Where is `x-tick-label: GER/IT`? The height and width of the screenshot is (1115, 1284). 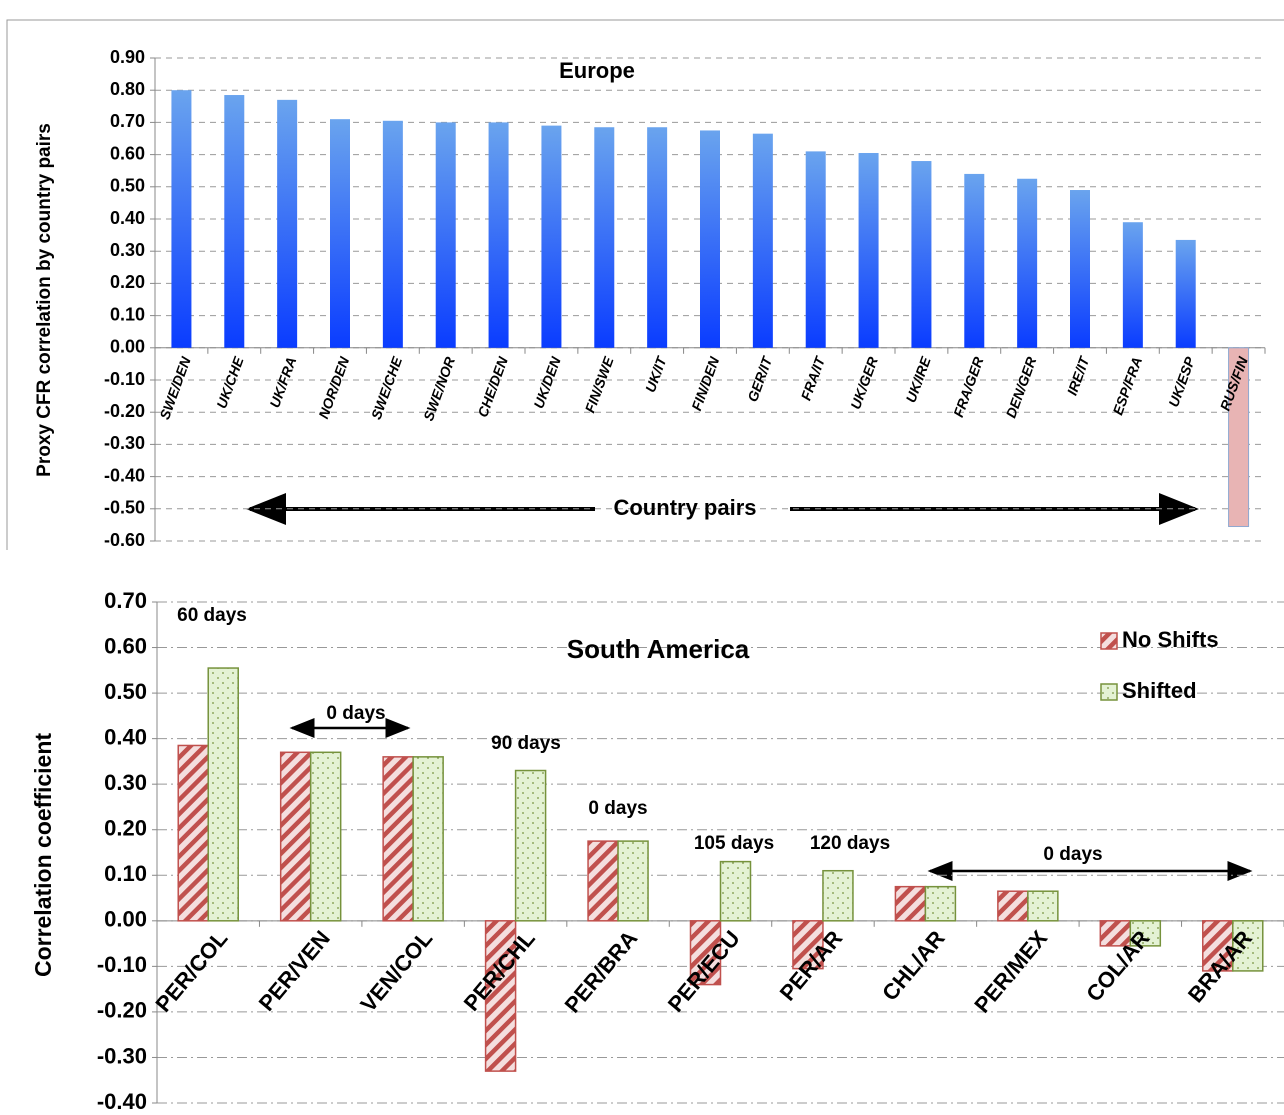
x-tick-label: GER/IT is located at coordinates (759, 378).